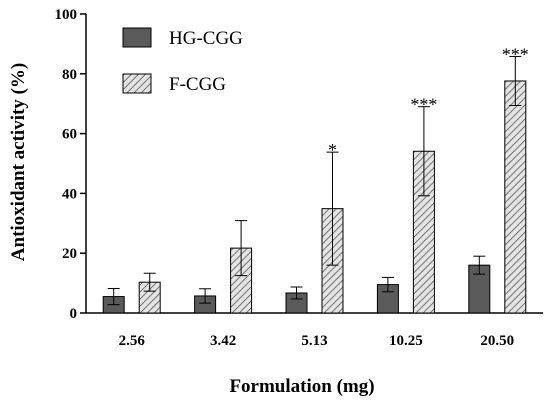 Image resolution: width=550 pixels, height=408 pixels. I want to click on y-tick-label: 20, so click(69, 254).